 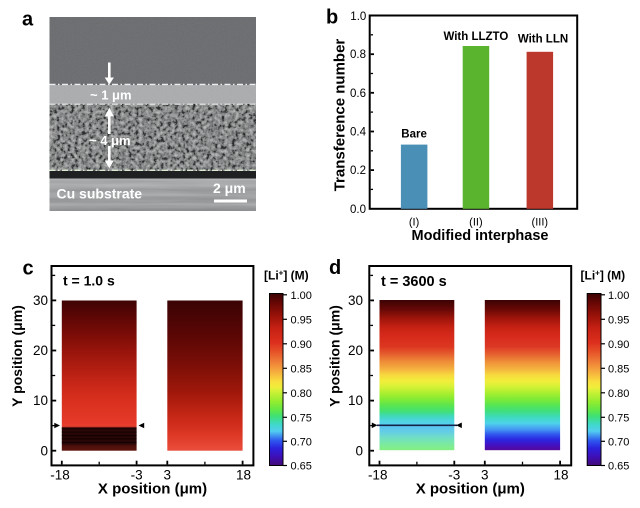 What do you see at coordinates (358, 17) in the screenshot?
I see `svg-text: 1.0` at bounding box center [358, 17].